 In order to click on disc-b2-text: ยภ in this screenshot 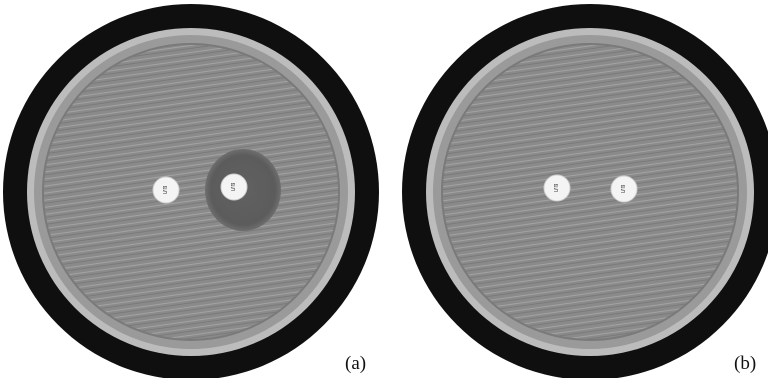, I will do `click(623, 189)`.